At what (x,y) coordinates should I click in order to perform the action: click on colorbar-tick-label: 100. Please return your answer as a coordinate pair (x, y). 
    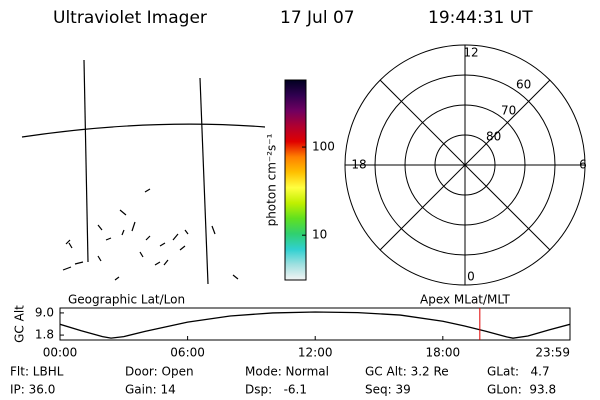
    Looking at the image, I should click on (323, 147).